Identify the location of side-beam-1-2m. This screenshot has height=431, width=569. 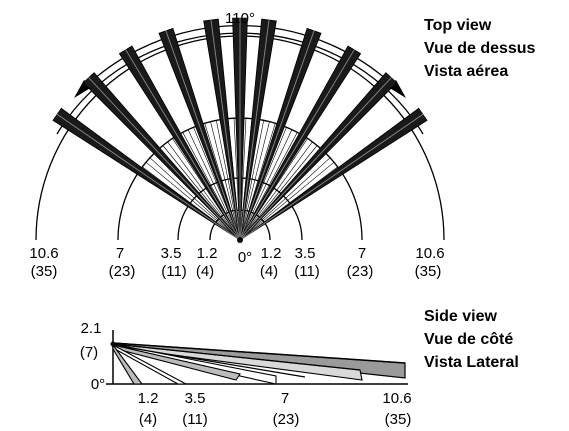
(128, 364).